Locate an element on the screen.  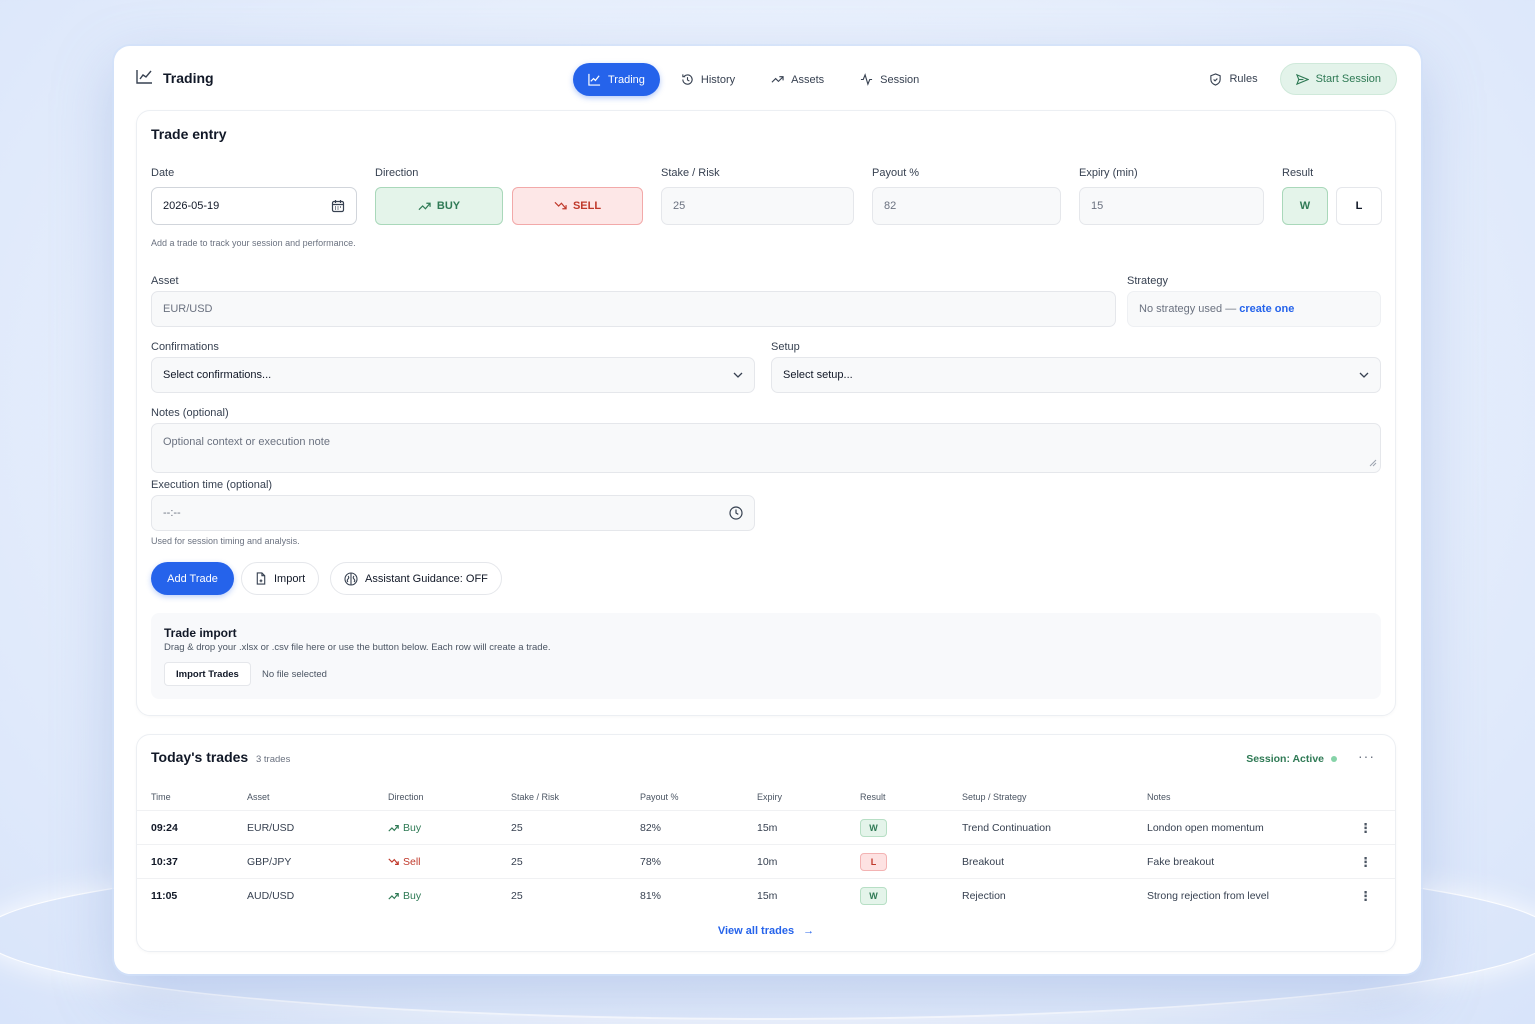
sell-label: SELL is located at coordinates (587, 206).